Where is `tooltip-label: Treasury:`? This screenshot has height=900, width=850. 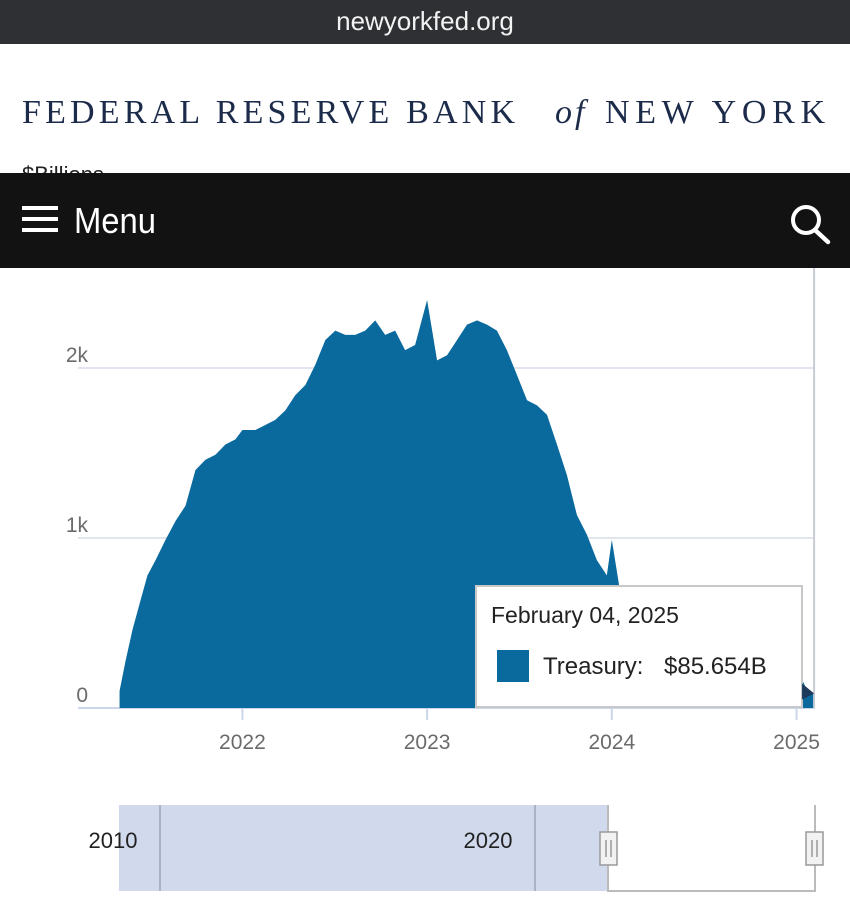 tooltip-label: Treasury: is located at coordinates (593, 666).